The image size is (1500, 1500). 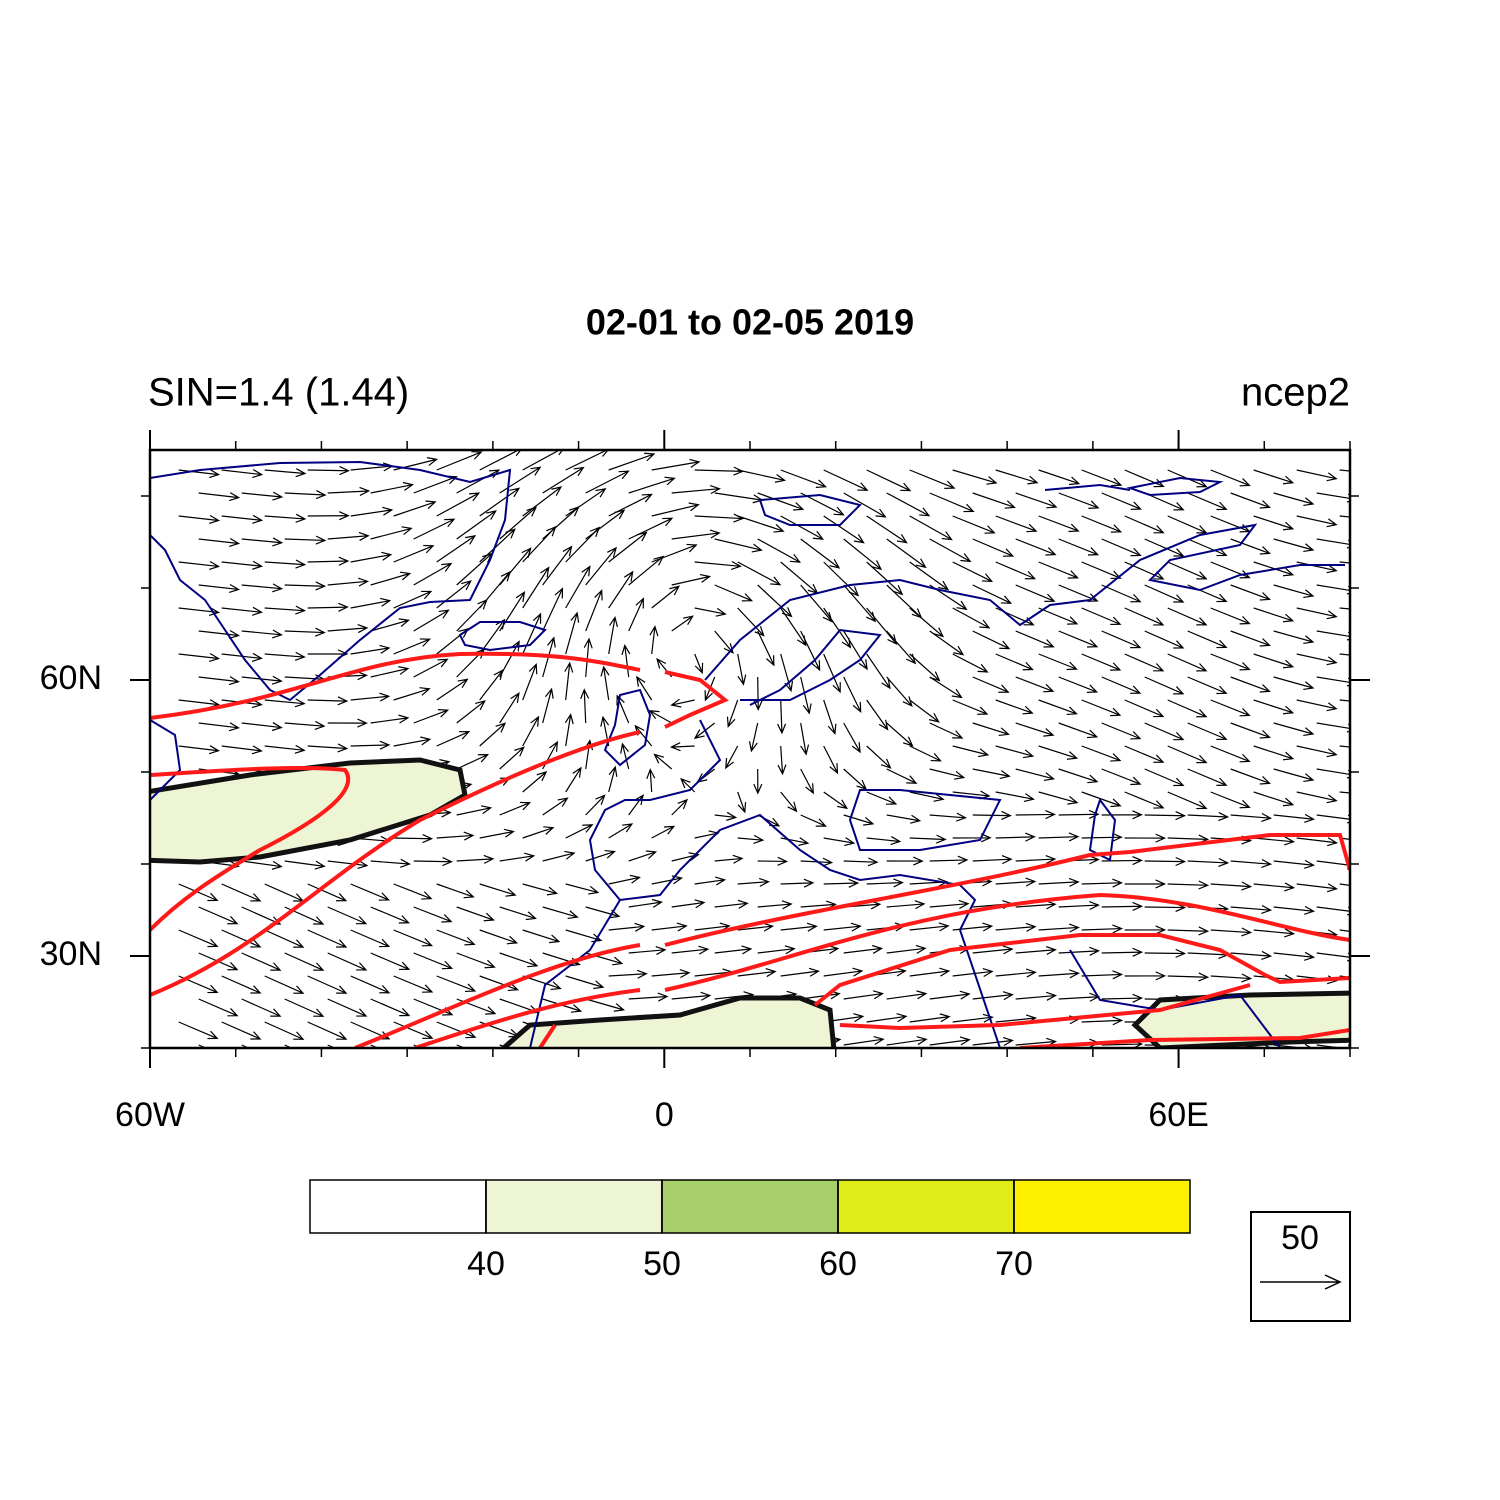 I want to click on y-tick-label: 60N, so click(x=71, y=678).